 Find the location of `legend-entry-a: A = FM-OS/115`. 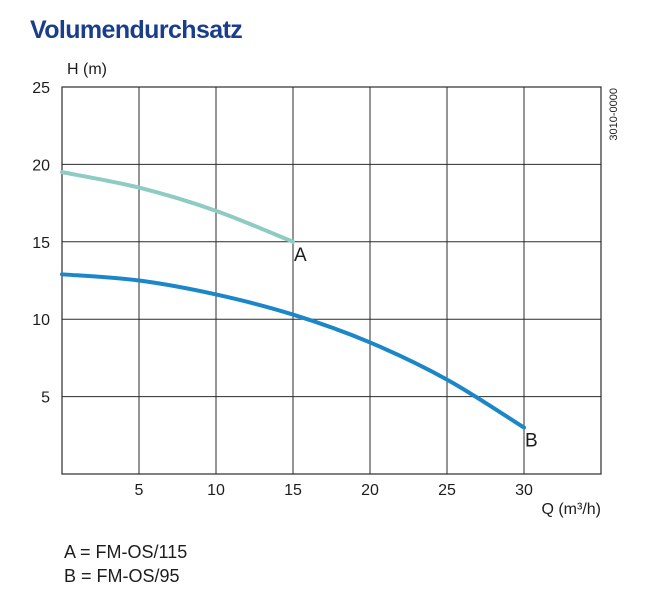

legend-entry-a: A = FM-OS/115 is located at coordinates (126, 552).